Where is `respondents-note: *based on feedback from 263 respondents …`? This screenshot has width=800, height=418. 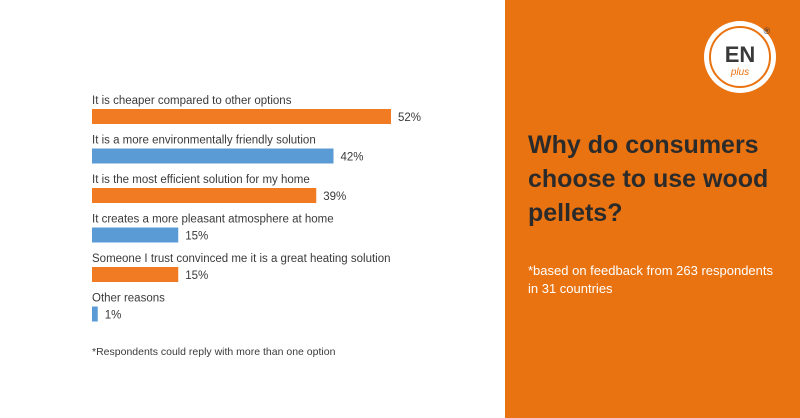
respondents-note: *based on feedback from 263 respondents … is located at coordinates (651, 279).